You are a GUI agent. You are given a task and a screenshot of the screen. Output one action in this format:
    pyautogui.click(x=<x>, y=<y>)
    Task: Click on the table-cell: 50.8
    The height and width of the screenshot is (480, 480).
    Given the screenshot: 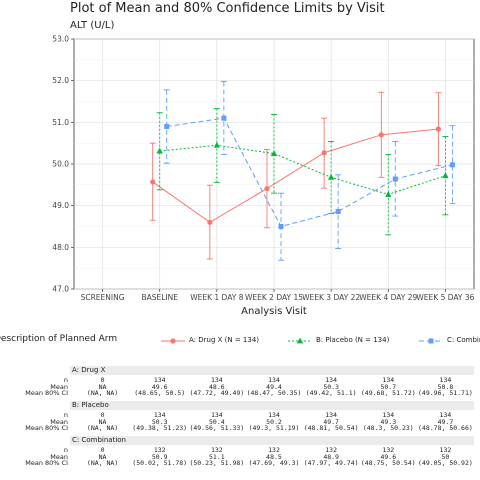 What is the action you would take?
    pyautogui.click(x=445, y=386)
    